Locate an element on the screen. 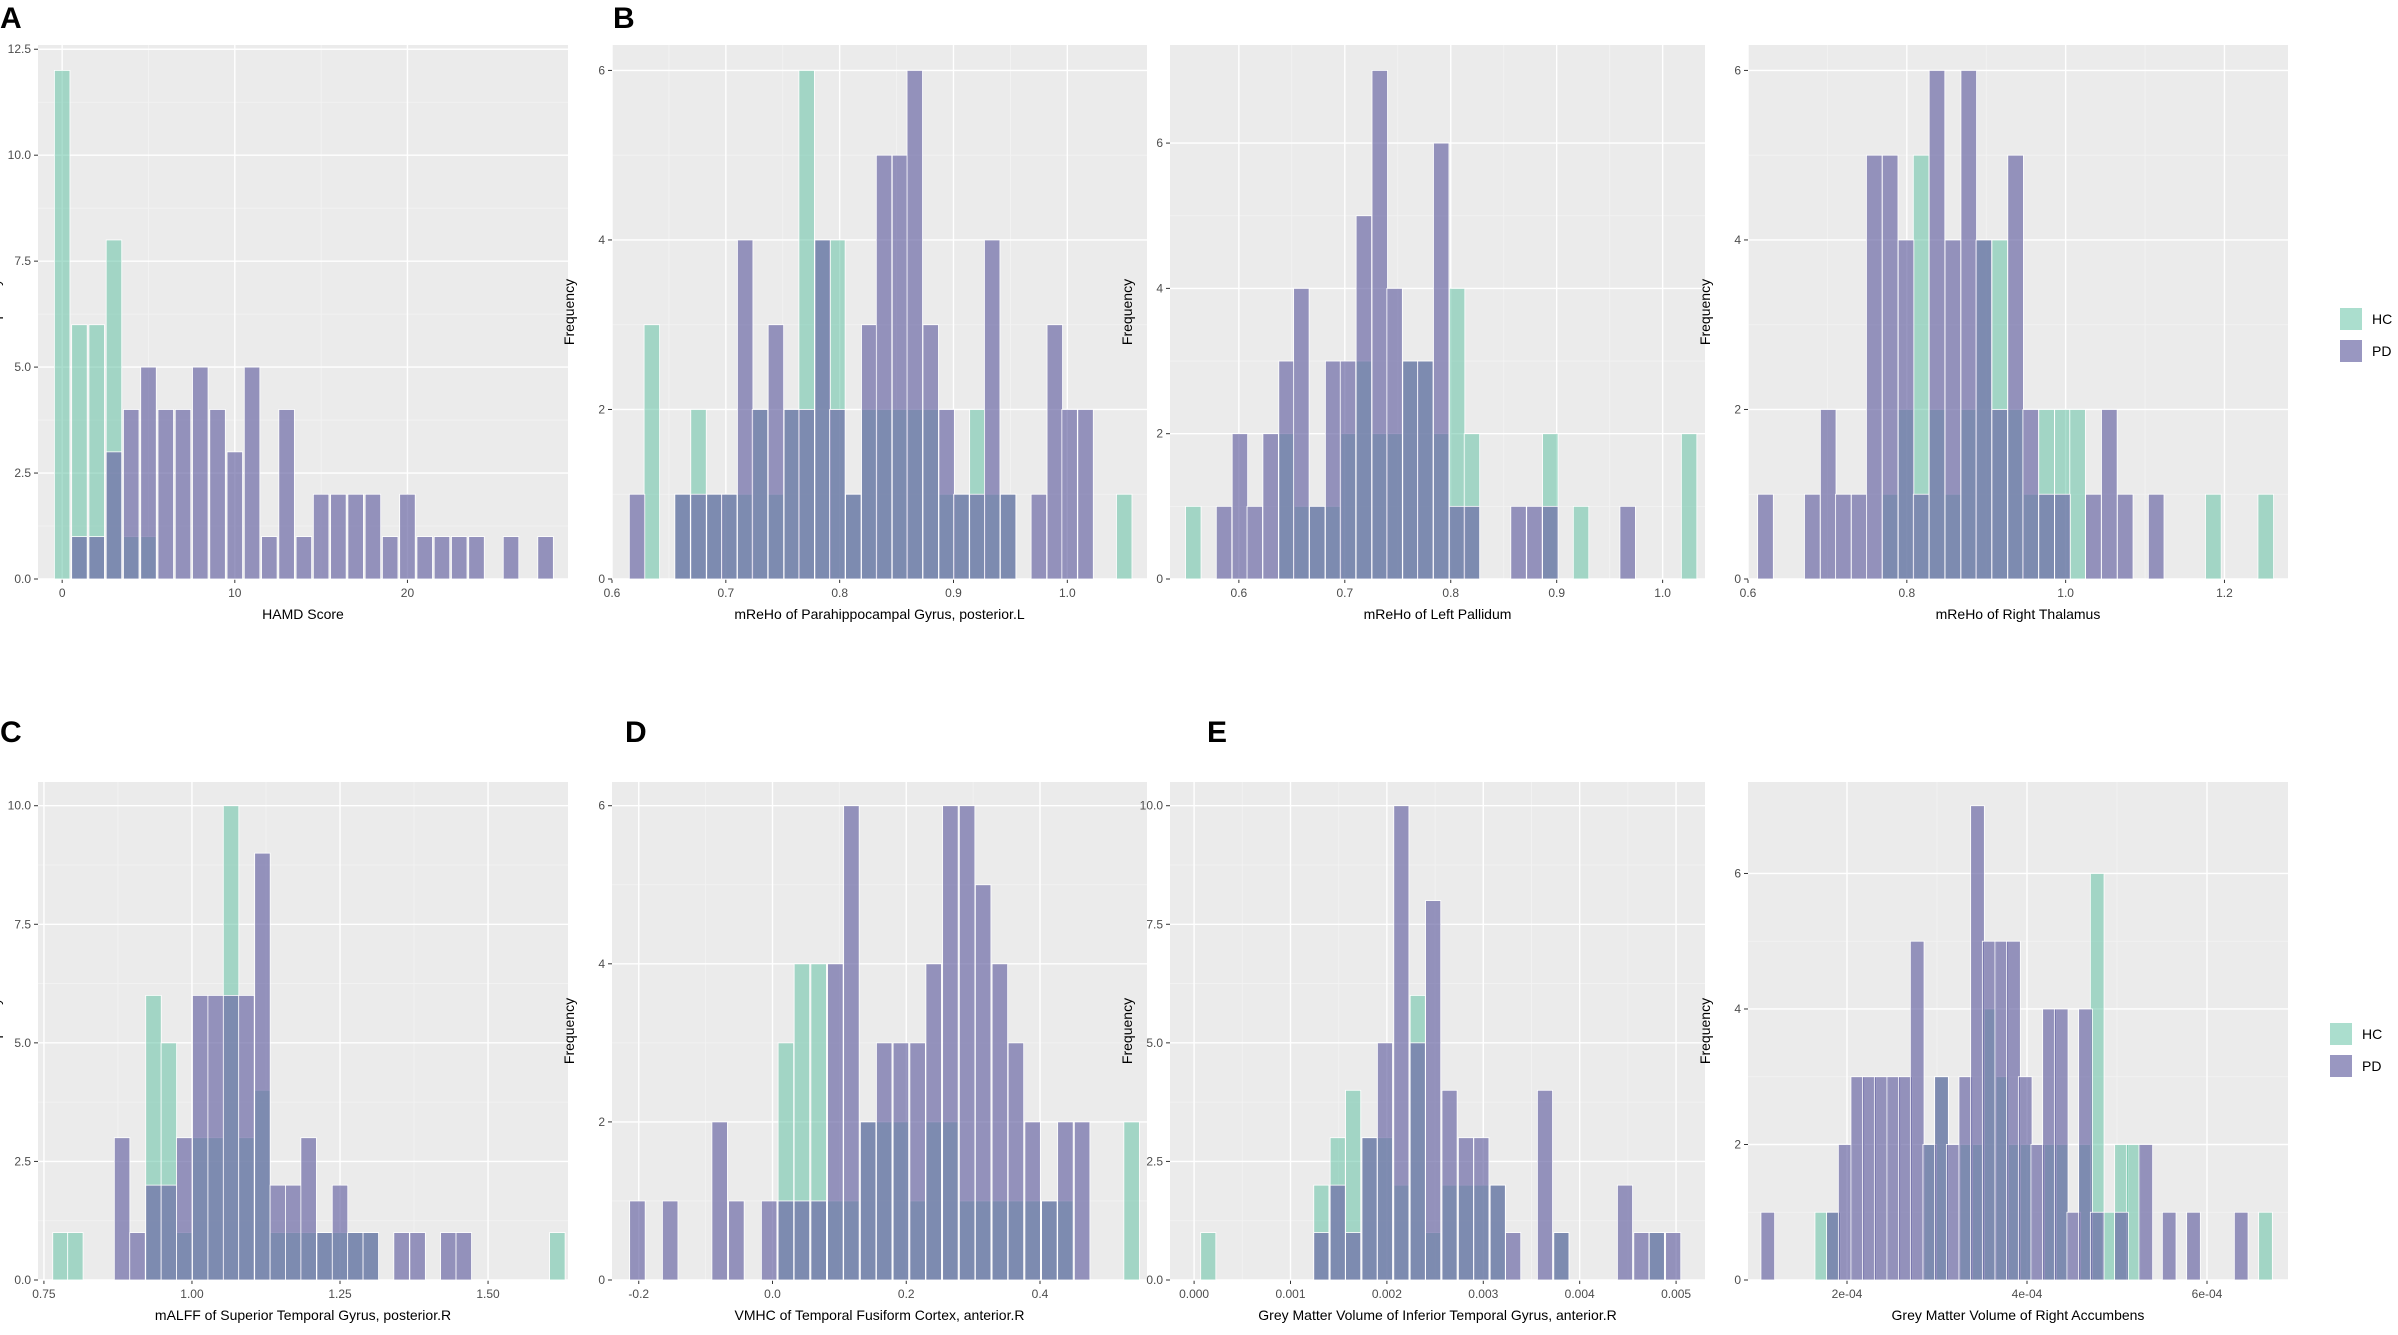 This screenshot has width=2398, height=1335. x-tick-label: 0.004 is located at coordinates (1580, 1294).